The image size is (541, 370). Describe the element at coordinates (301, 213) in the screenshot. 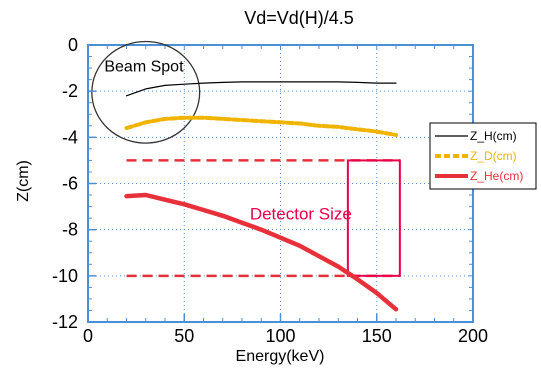

I see `detector-size-label: Detector Size` at that location.